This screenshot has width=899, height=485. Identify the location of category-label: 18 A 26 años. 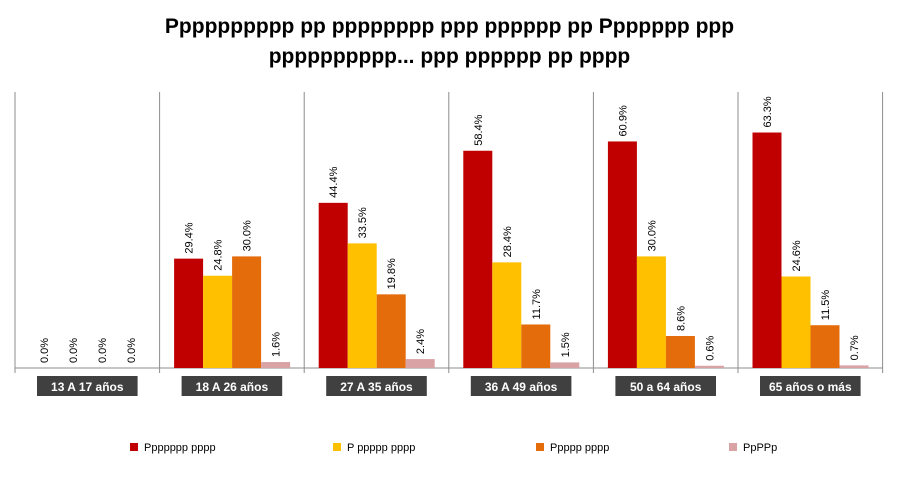
(232, 387).